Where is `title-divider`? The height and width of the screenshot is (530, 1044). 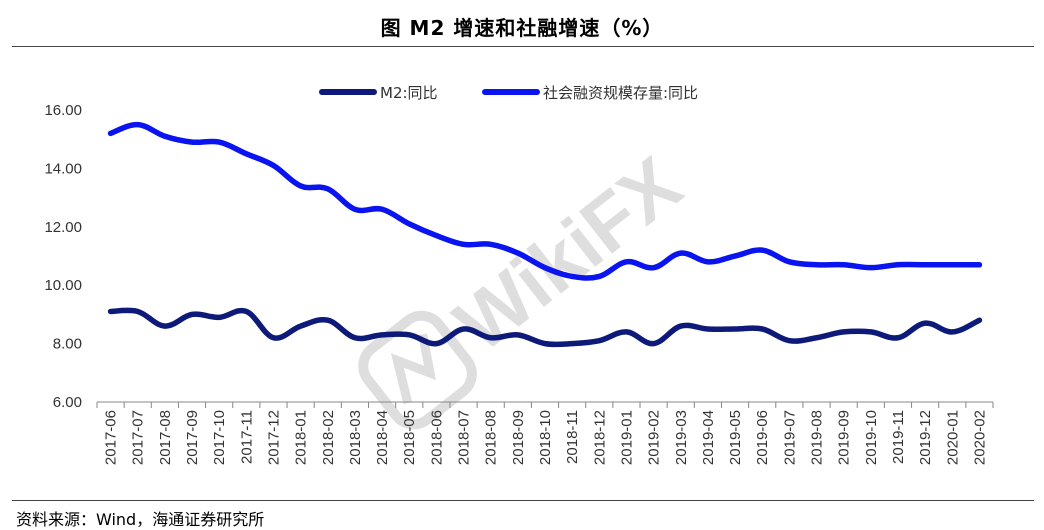 title-divider is located at coordinates (523, 46).